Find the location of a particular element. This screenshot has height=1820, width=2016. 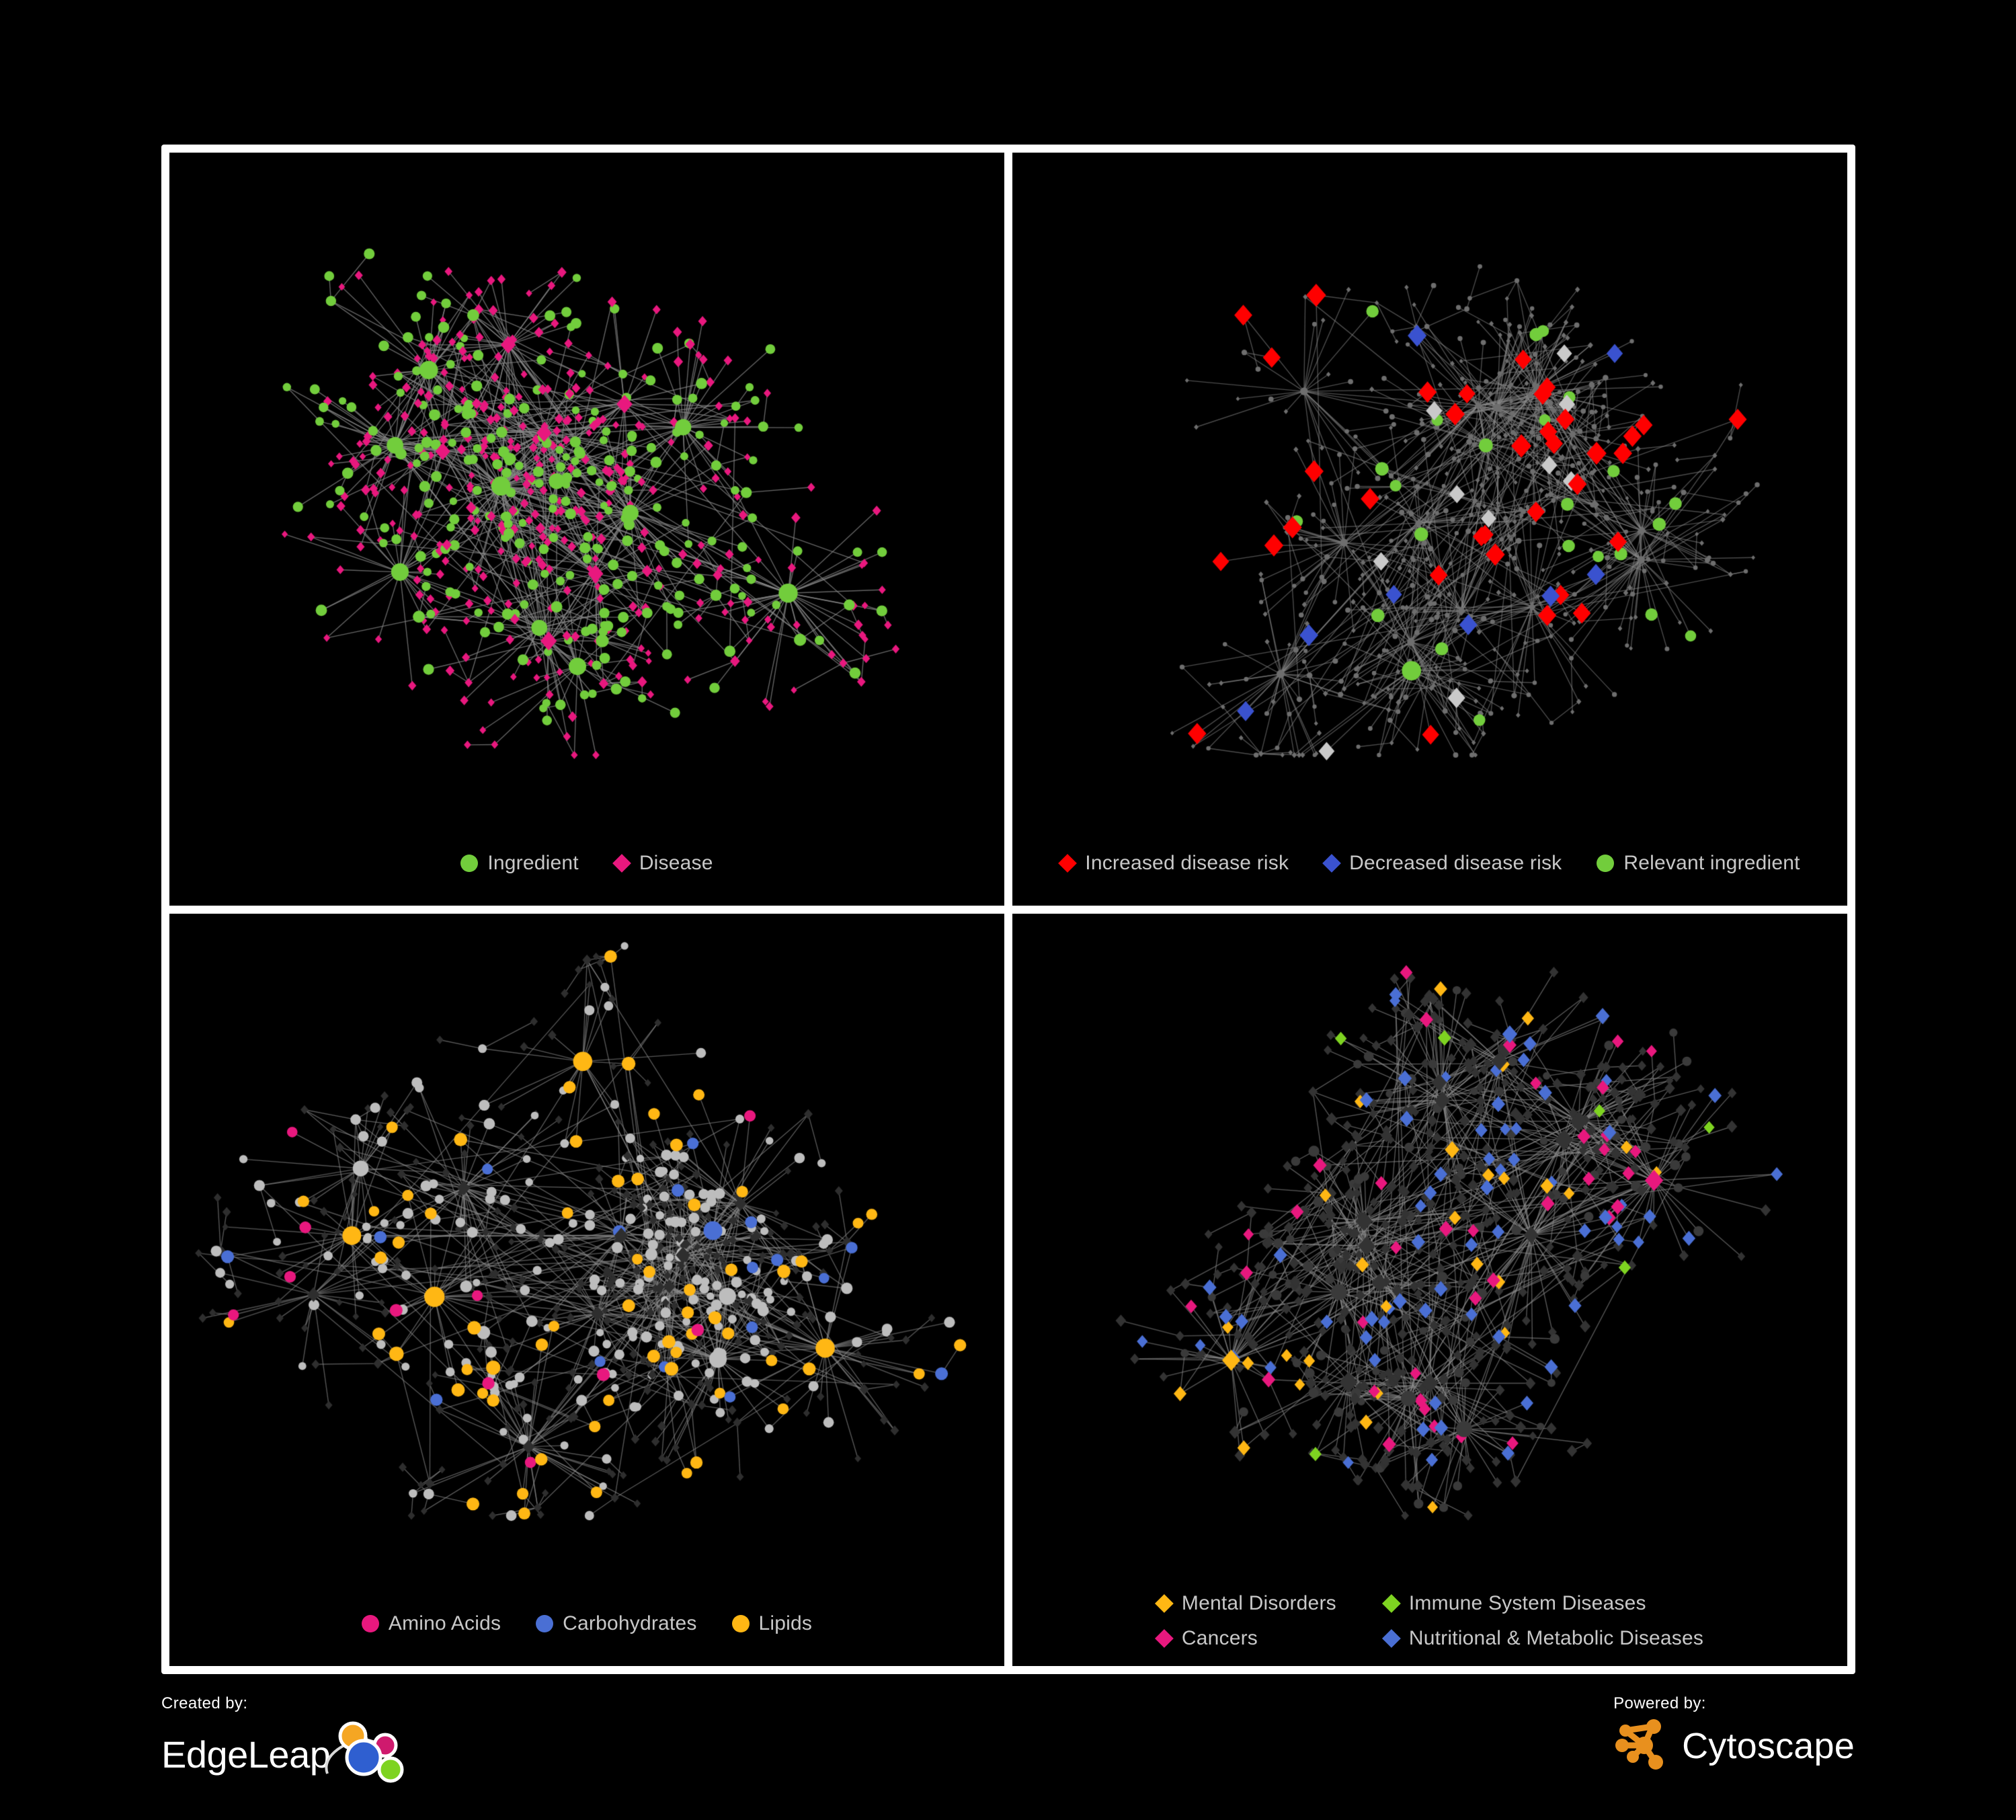

legend-label: Relevant ingredient is located at coordinates (1711, 862).